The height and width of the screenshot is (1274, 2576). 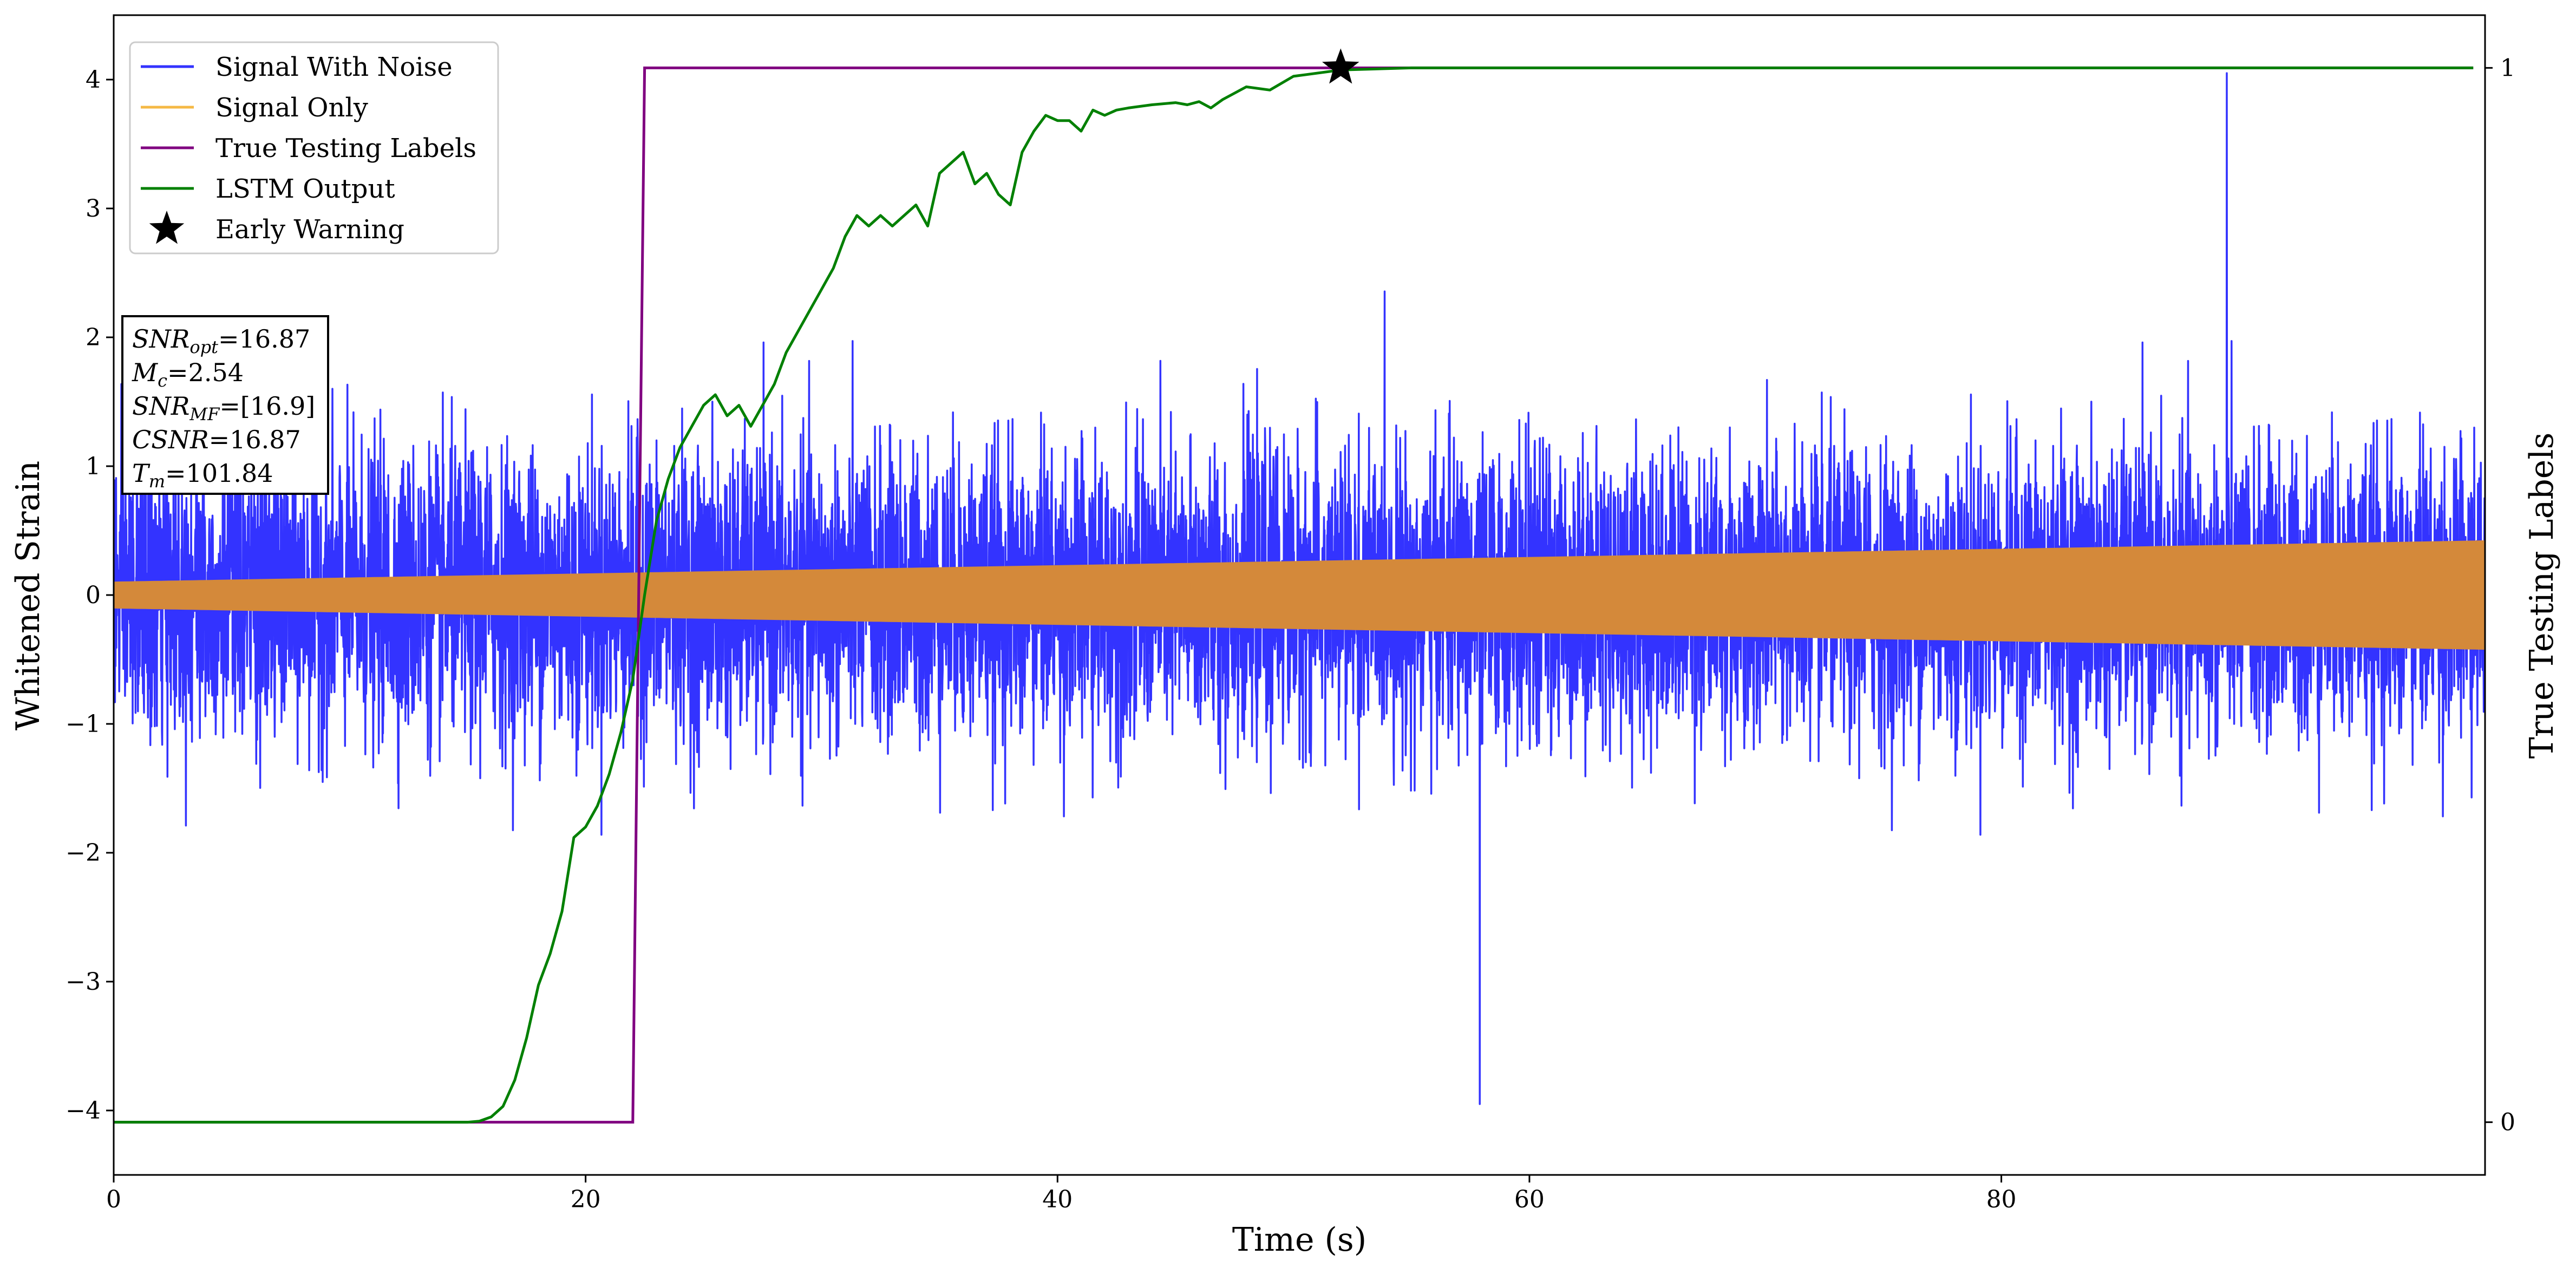 I want to click on x-tick-label: 0, so click(x=113, y=1199).